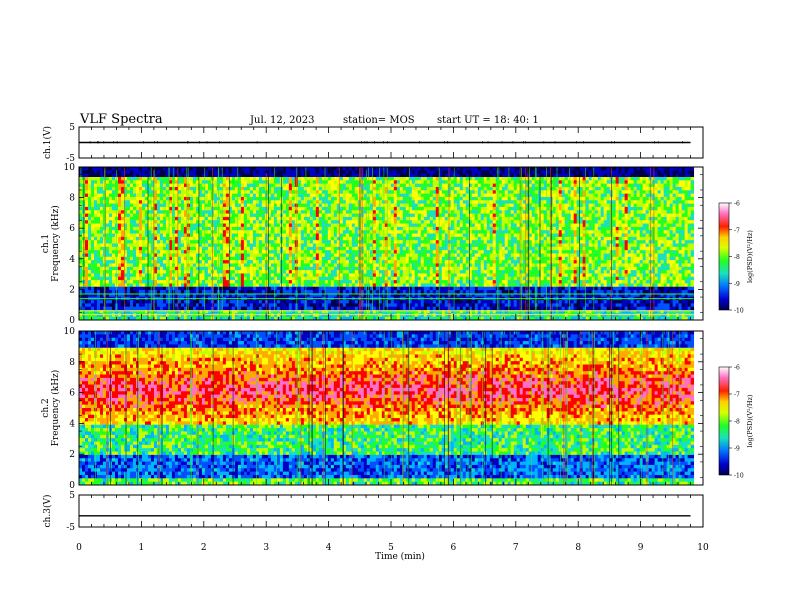  What do you see at coordinates (47, 511) in the screenshot?
I see `y-axis-label: ch.3(V)` at bounding box center [47, 511].